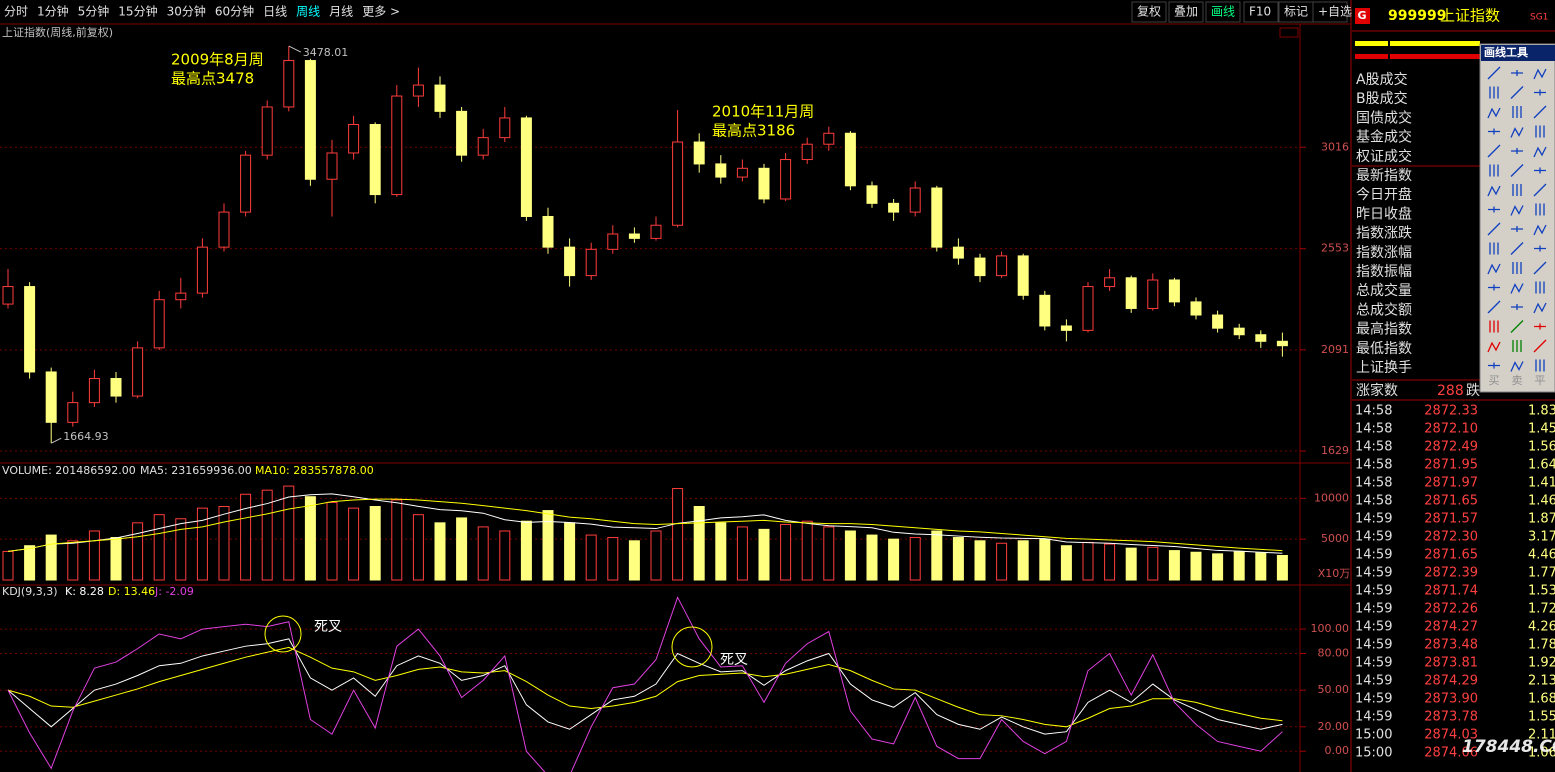 The width and height of the screenshot is (1555, 772). Describe the element at coordinates (1541, 735) in the screenshot. I see `tick-volume: 2.11` at that location.